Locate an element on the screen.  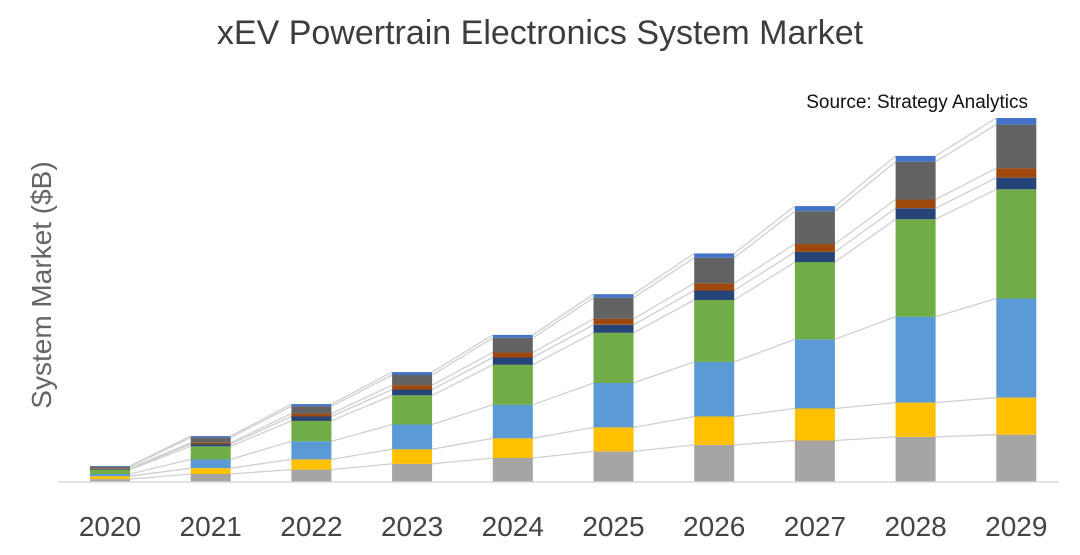
x-tick-label: 2029 is located at coordinates (1016, 526).